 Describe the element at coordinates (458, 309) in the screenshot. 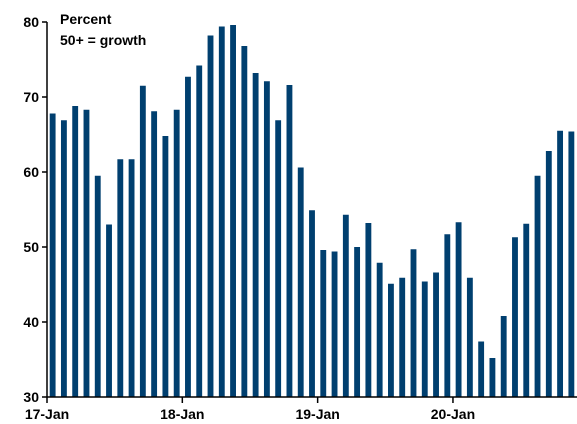

I see `bar-jan-2020` at that location.